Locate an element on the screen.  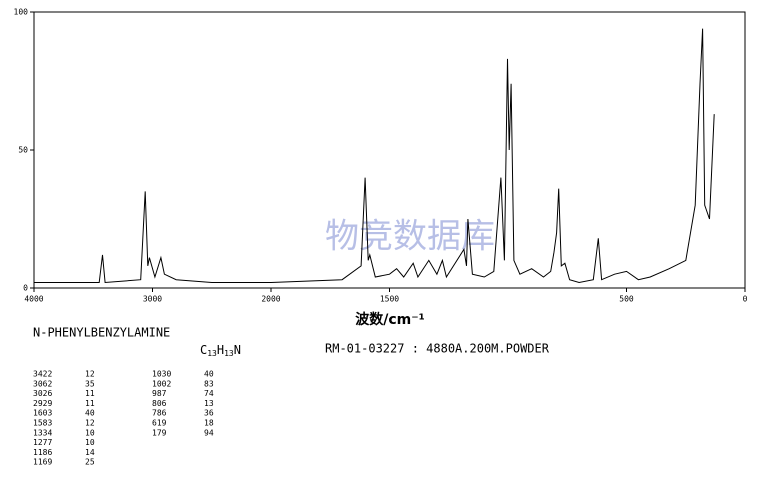
compound-name: N-PHENYLBENZYLAMINE is located at coordinates (101, 333).